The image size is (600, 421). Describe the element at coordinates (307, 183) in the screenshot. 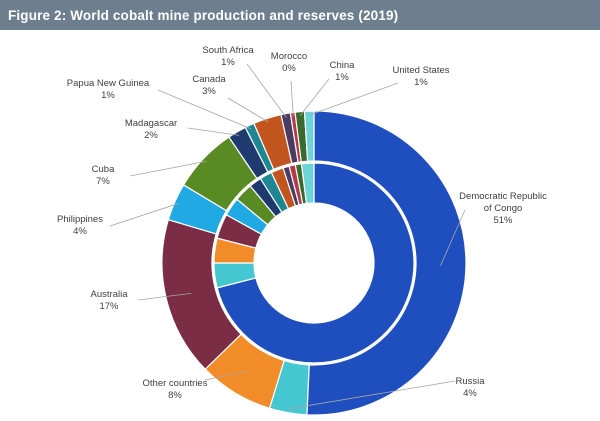

I see `inner-slice-united-states` at that location.